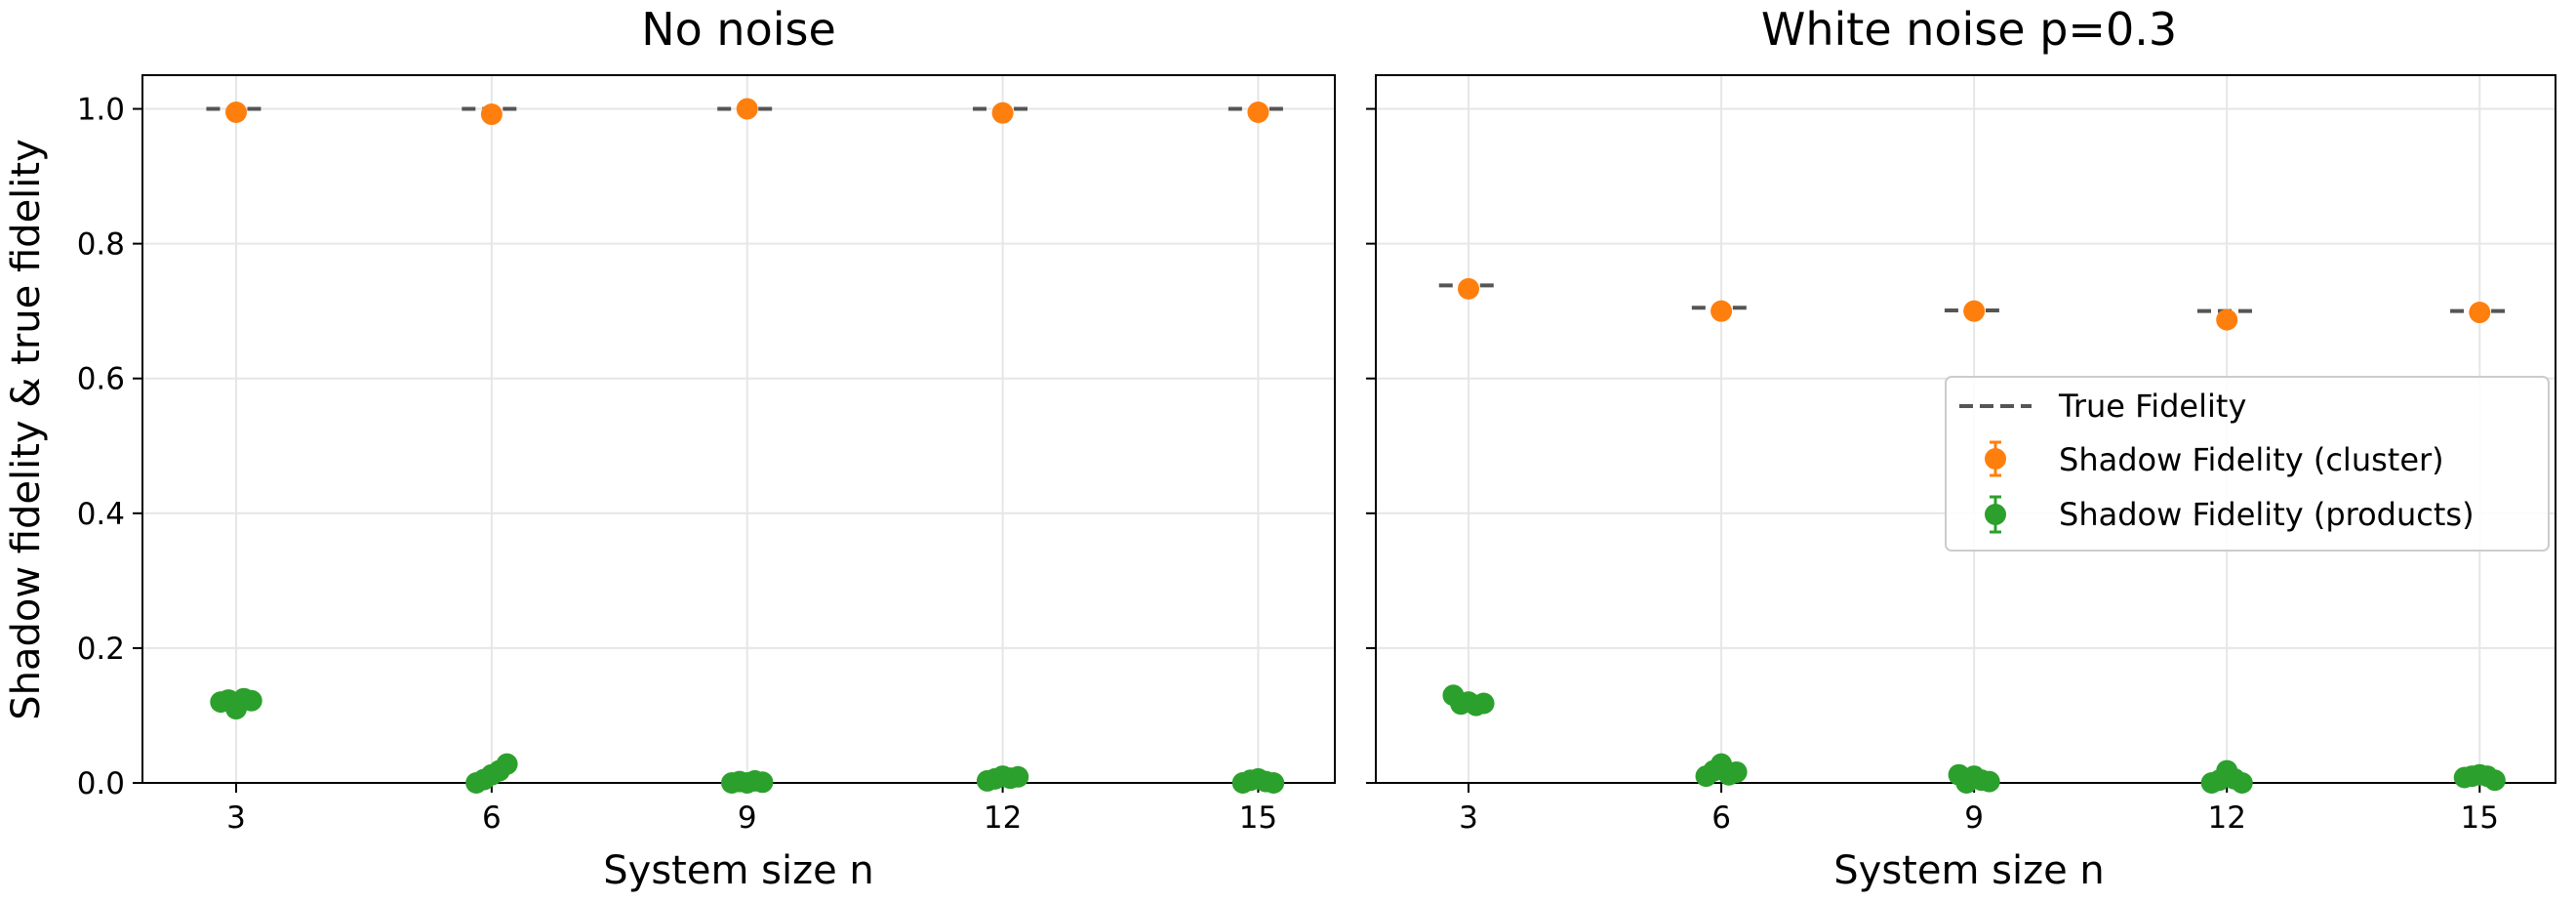 Image resolution: width=2576 pixels, height=902 pixels. I want to click on chart-title: White noise p=0.3, so click(1969, 29).